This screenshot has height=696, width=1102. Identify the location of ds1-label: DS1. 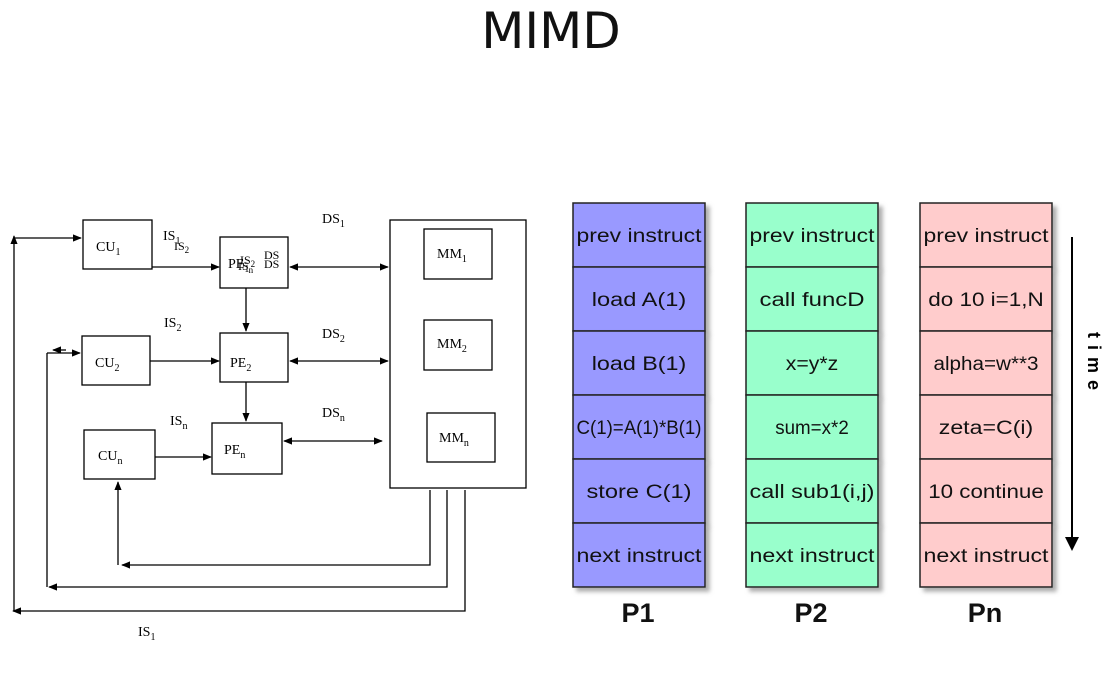
(333, 221).